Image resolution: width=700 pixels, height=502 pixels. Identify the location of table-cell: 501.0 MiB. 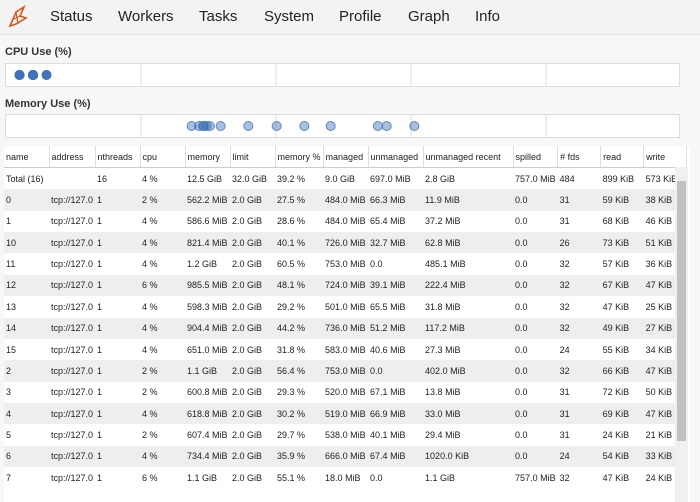
(345, 306).